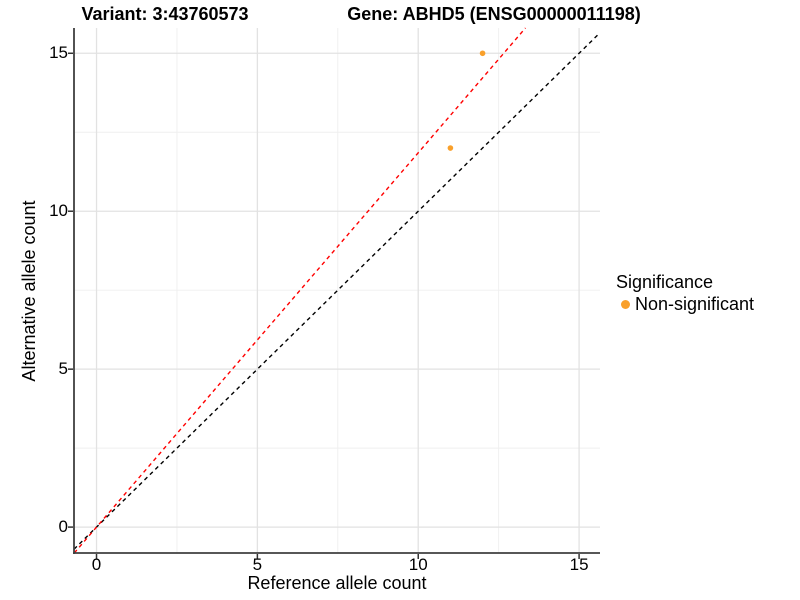 This screenshot has width=800, height=600. Describe the element at coordinates (418, 564) in the screenshot. I see `x-tick-label: 10` at that location.